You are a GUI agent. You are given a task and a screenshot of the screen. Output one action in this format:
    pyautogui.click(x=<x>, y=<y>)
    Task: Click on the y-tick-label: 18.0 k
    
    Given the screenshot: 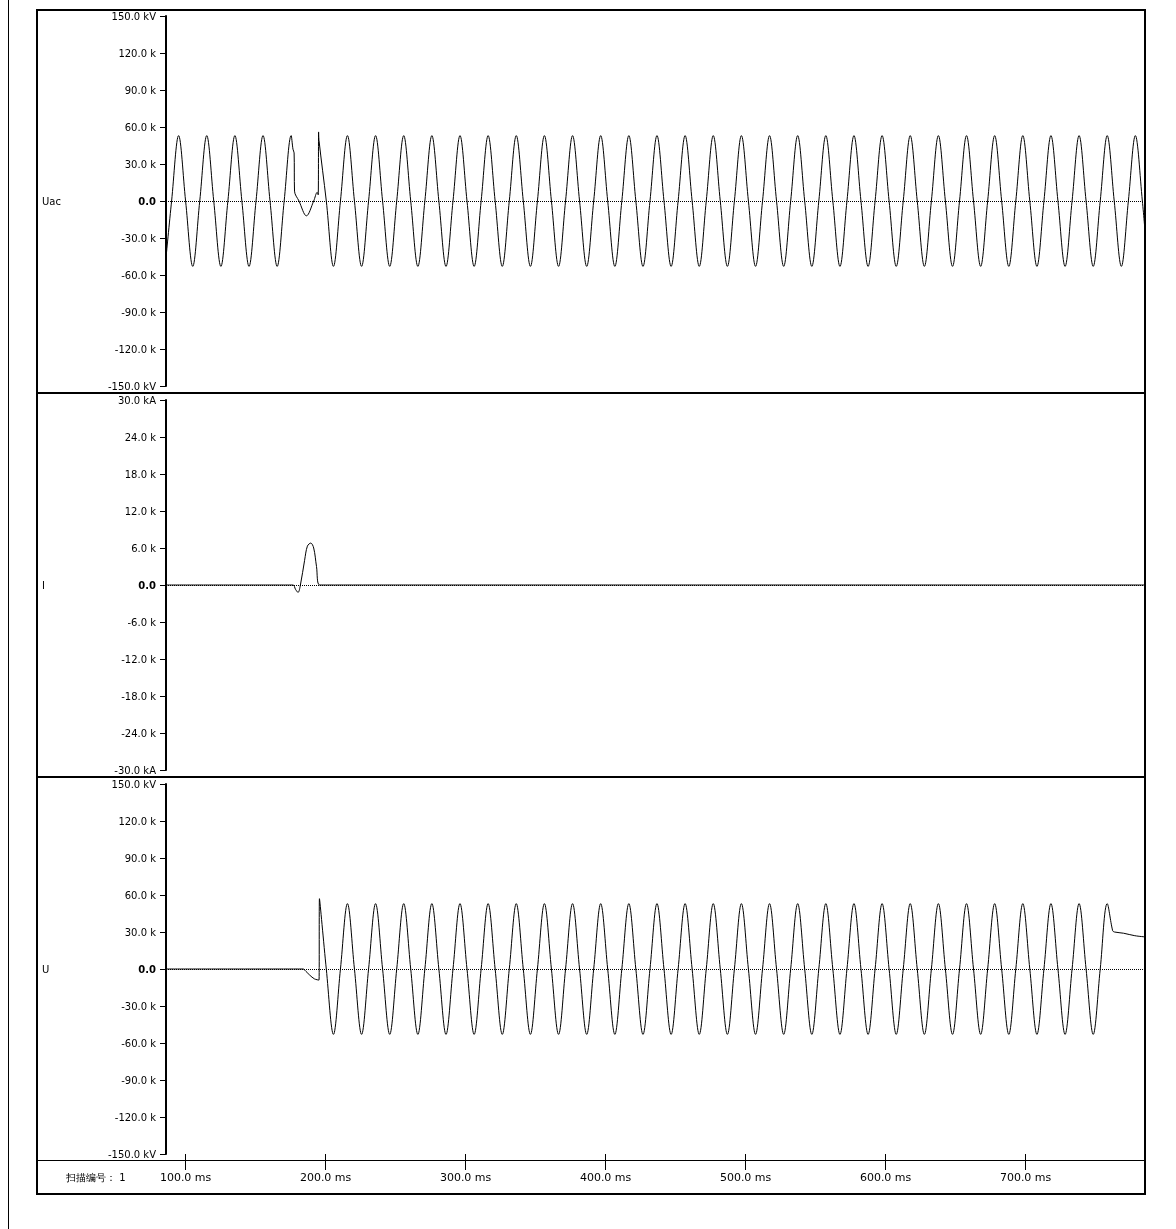 What is the action you would take?
    pyautogui.click(x=140, y=474)
    